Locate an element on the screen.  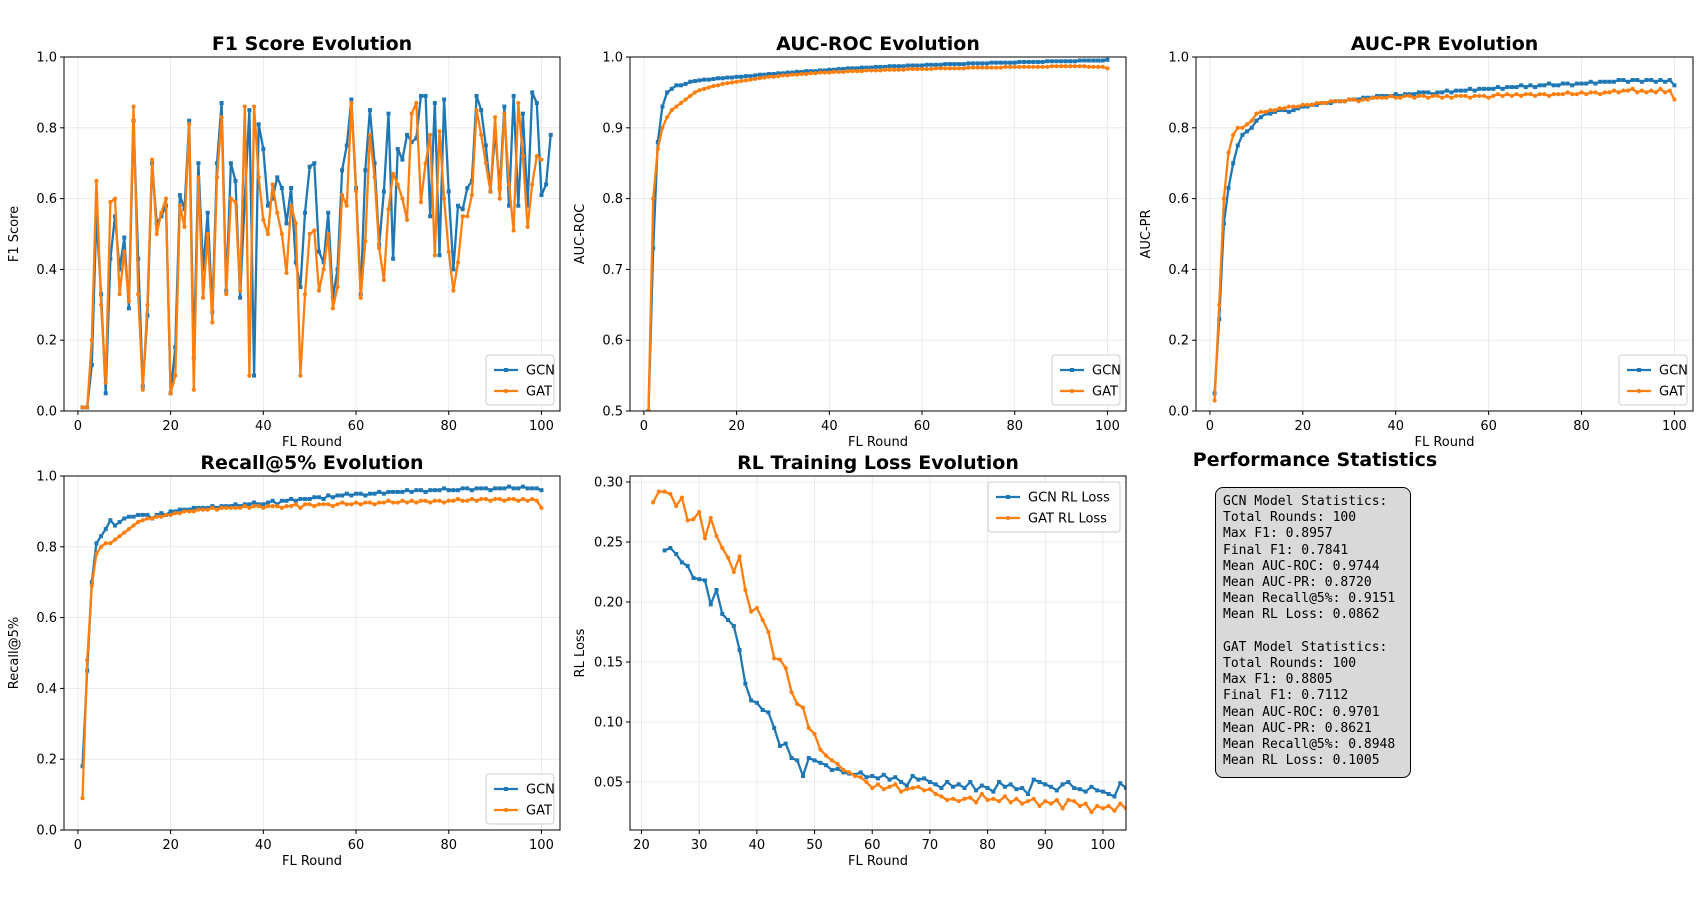
x-tick-label: 60 is located at coordinates (922, 426).